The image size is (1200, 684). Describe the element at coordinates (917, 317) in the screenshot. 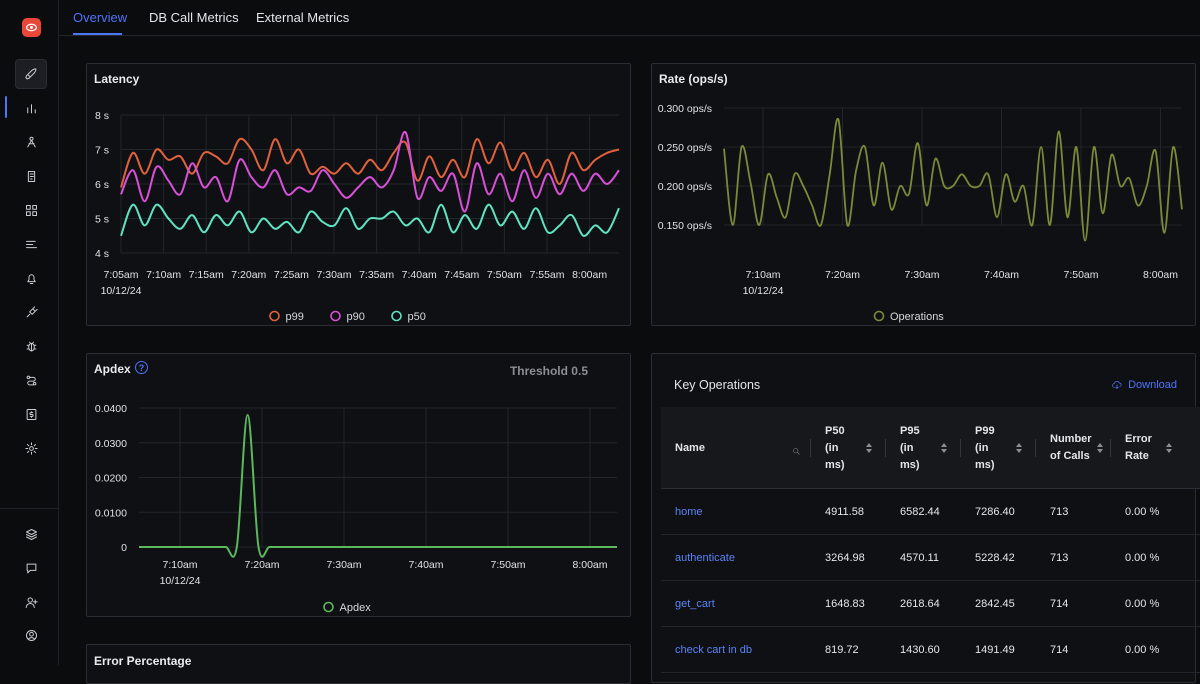

I see `legend-label-operations: Operations` at that location.